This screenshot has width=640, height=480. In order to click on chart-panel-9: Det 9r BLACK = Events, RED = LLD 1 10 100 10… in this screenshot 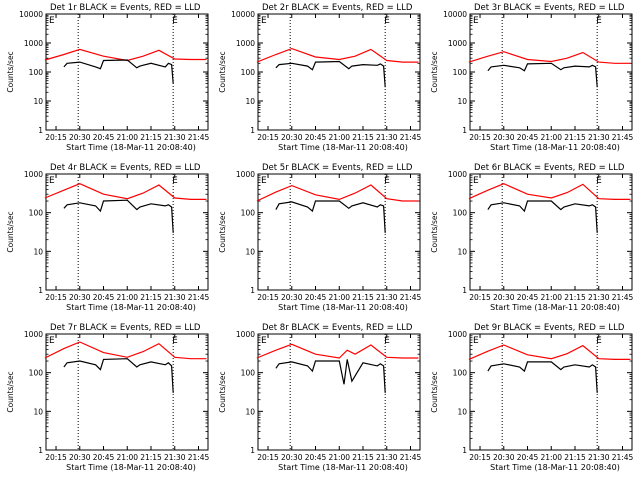, I will do `click(532, 397)`.